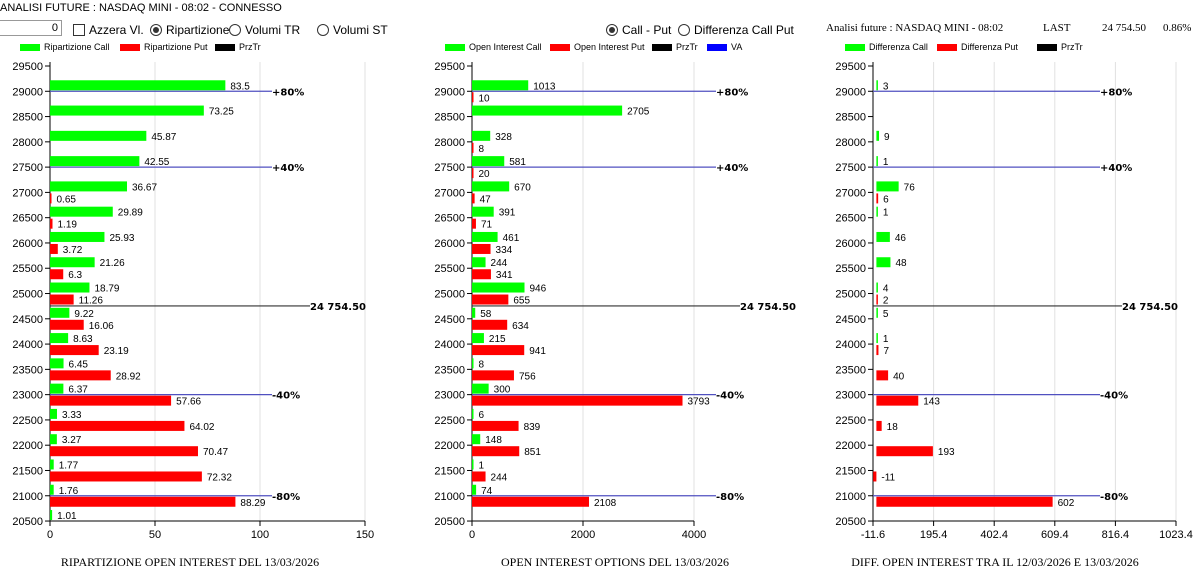 Image resolution: width=1200 pixels, height=570 pixels. I want to click on y-tick-label: 27000, so click(27, 193).